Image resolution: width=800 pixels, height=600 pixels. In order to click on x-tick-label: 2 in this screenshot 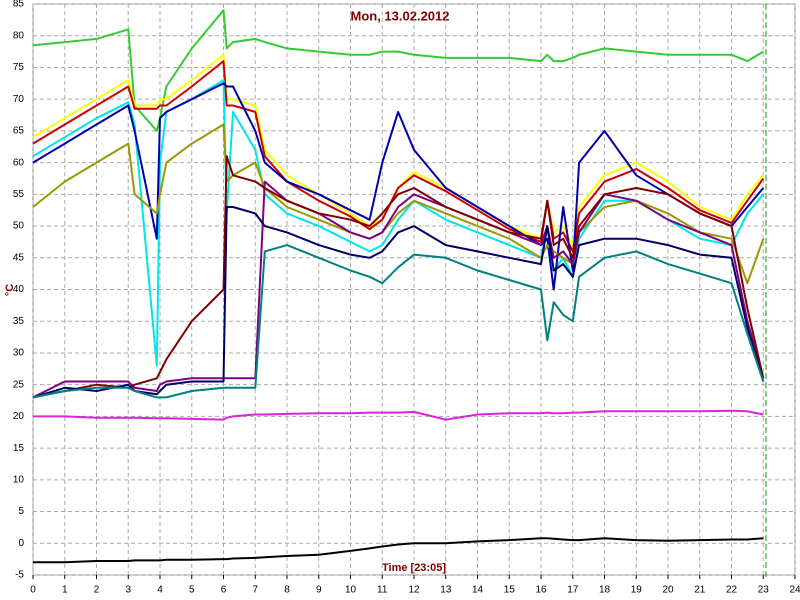, I will do `click(97, 590)`.